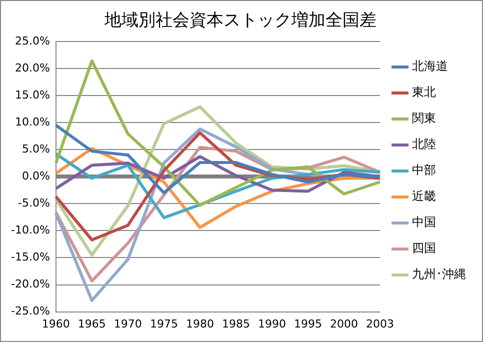  I want to click on legend-label: 中部, so click(424, 170).